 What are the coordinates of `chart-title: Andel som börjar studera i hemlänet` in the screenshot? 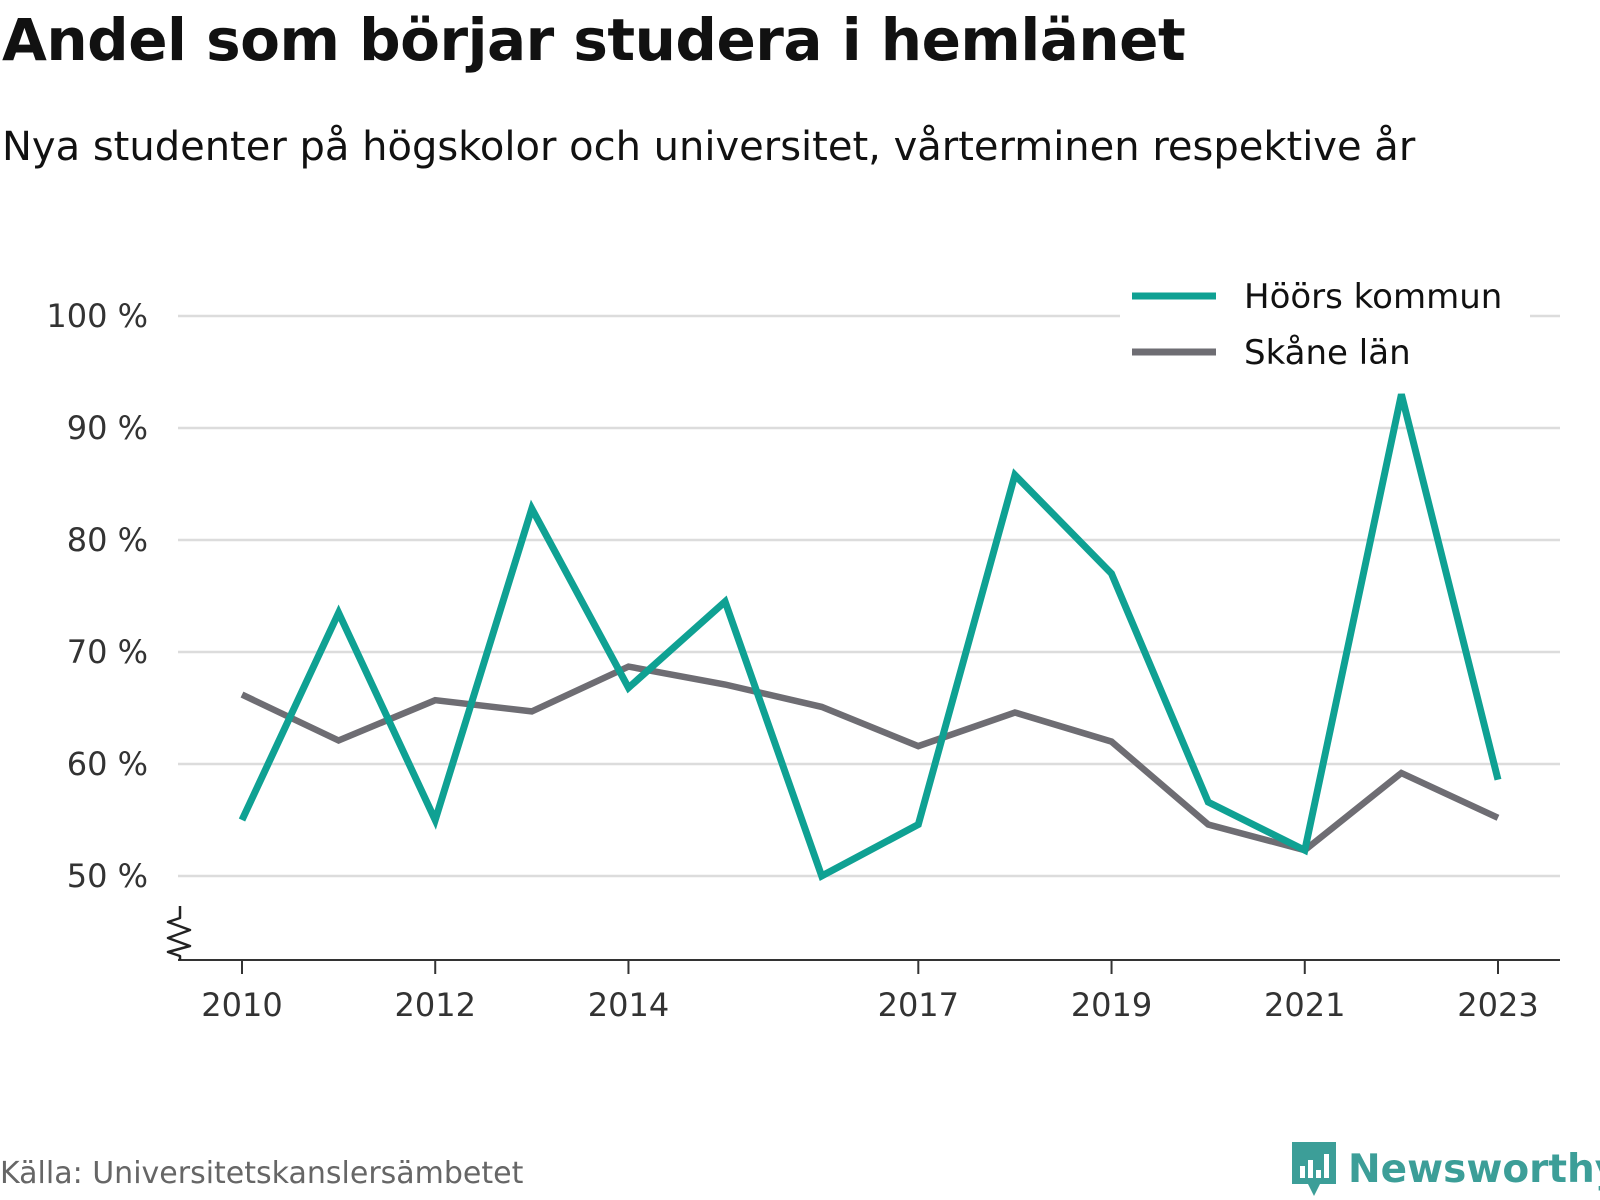 It's located at (594, 40).